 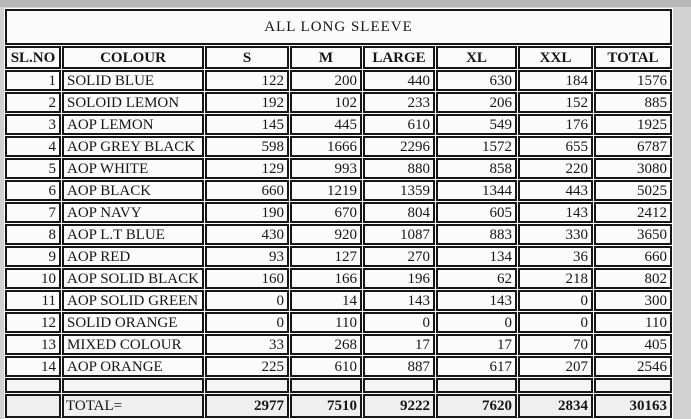 I want to click on header-m: M, so click(x=326, y=57).